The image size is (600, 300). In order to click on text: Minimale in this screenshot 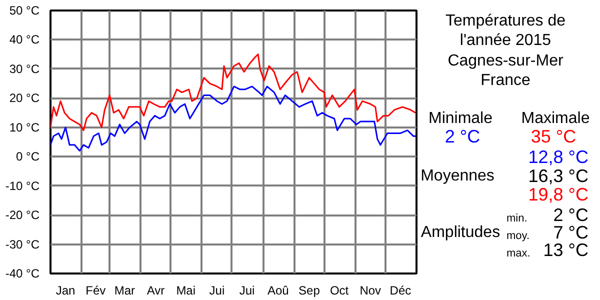, I will do `click(460, 118)`.